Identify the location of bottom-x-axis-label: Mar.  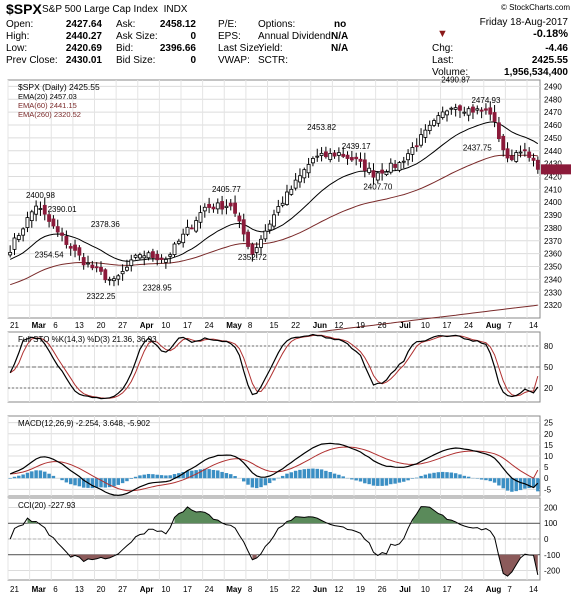
(39, 589).